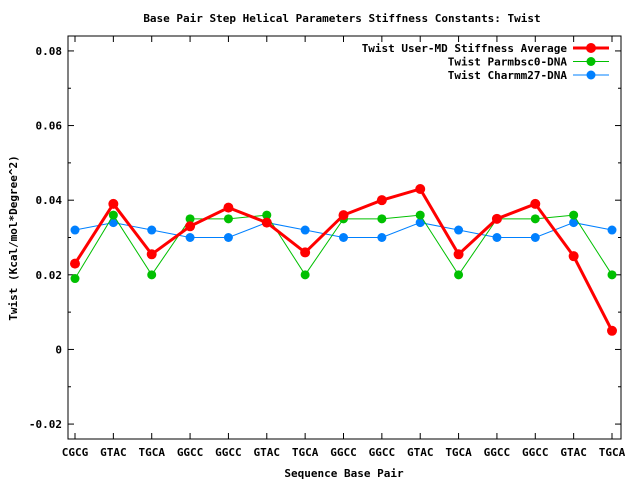 Image resolution: width=640 pixels, height=480 pixels. Describe the element at coordinates (344, 473) in the screenshot. I see `x-axis-label: Sequence Base Pair` at that location.